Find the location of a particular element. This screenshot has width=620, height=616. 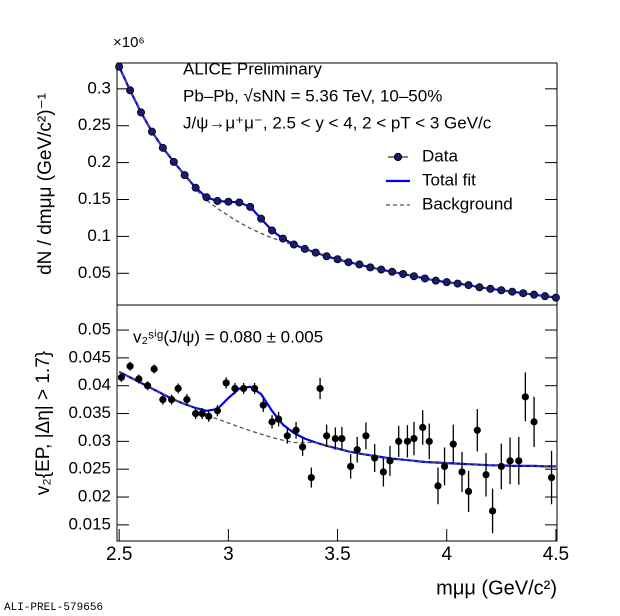

y-tick-label: 0.015 is located at coordinates (89, 523).